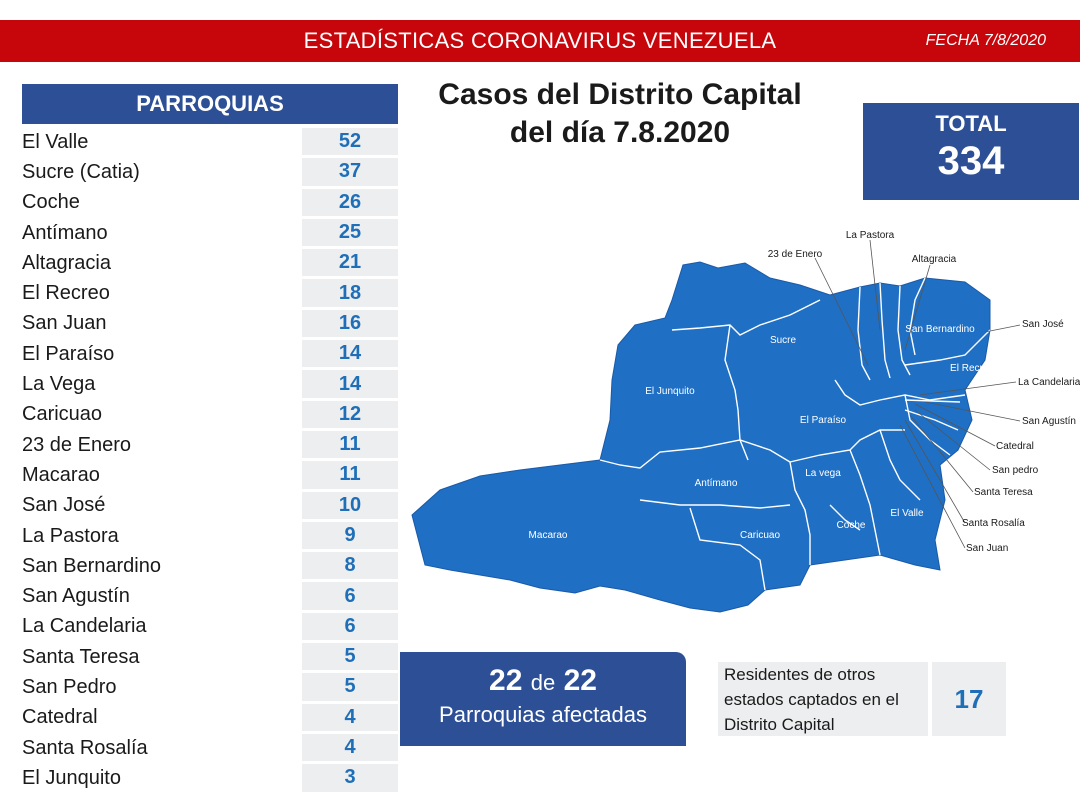  Describe the element at coordinates (1049, 382) in the screenshot. I see `map-callout-la-candelaria: La Candelaria` at that location.